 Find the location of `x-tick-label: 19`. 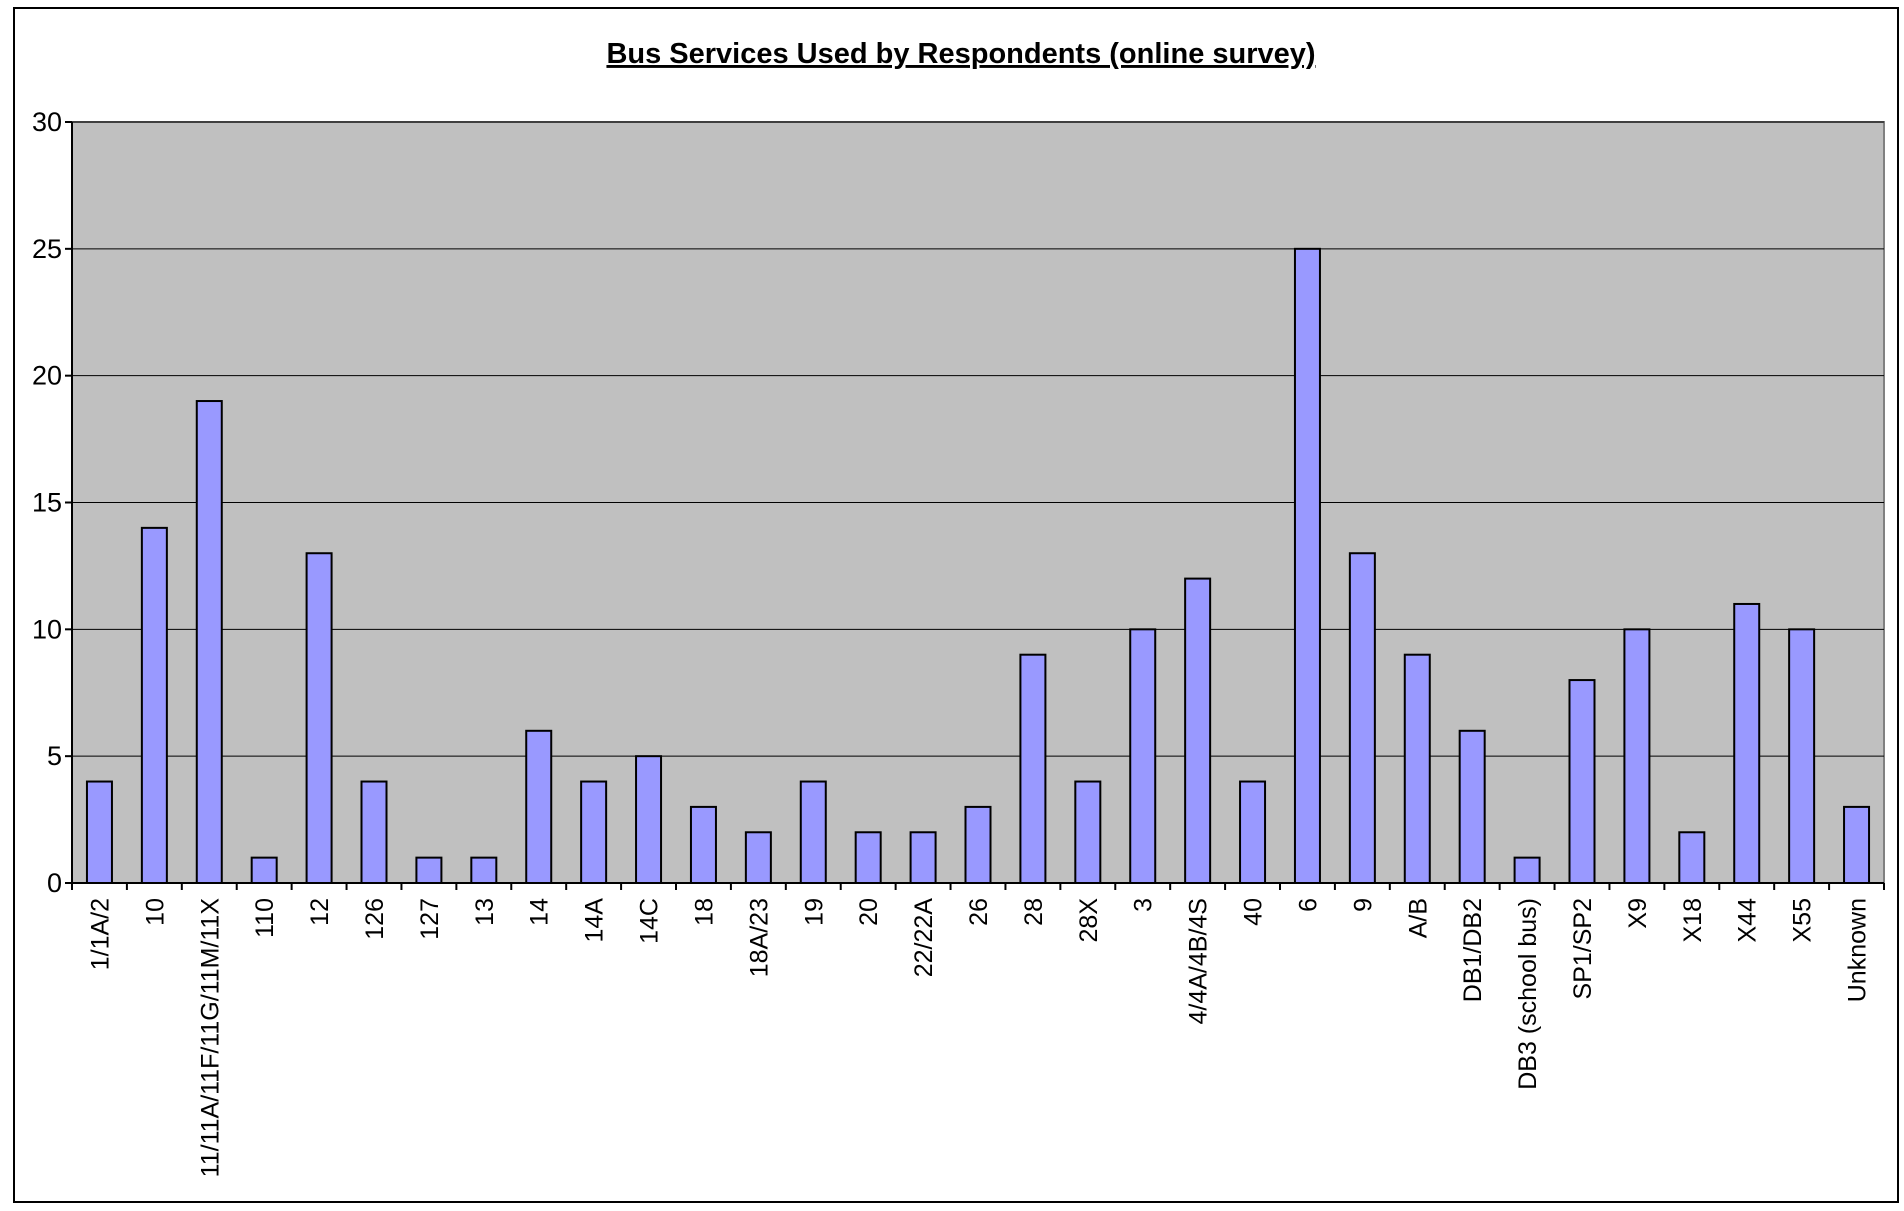

x-tick-label: 19 is located at coordinates (814, 912).